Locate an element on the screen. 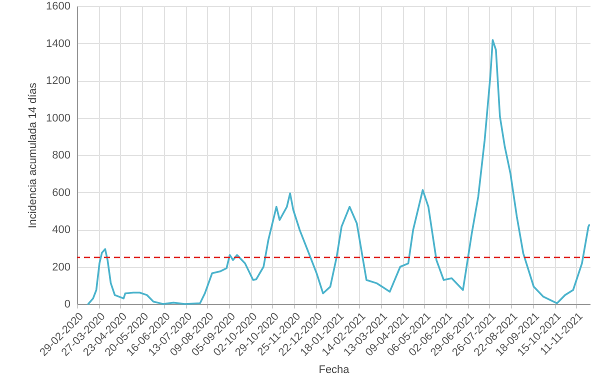 The height and width of the screenshot is (375, 600). y-tick-label: 0 is located at coordinates (67, 304).